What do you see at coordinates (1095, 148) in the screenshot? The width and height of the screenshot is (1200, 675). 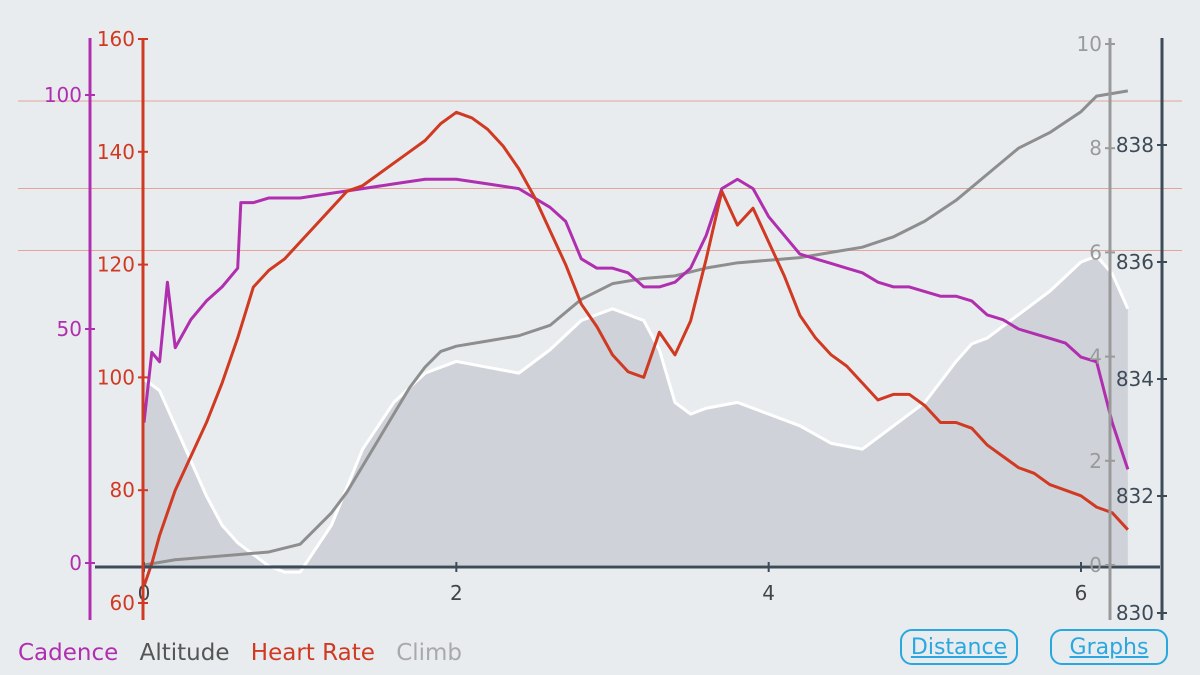 I see `climb-tick-label: 8` at bounding box center [1095, 148].